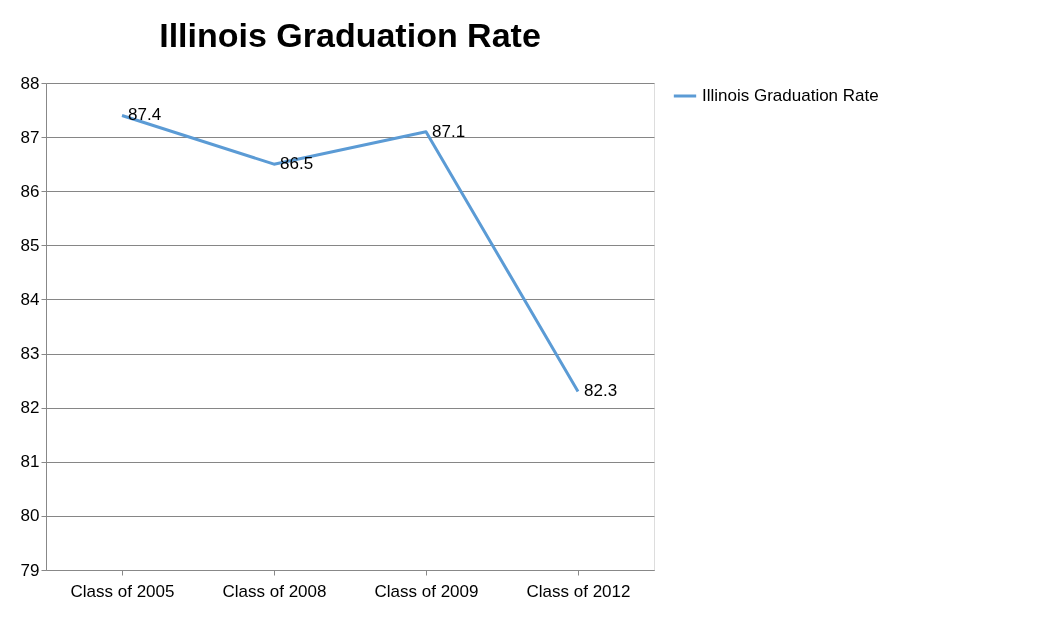 This screenshot has height=623, width=1050. What do you see at coordinates (30, 462) in the screenshot?
I see `y-tick-label: 81` at bounding box center [30, 462].